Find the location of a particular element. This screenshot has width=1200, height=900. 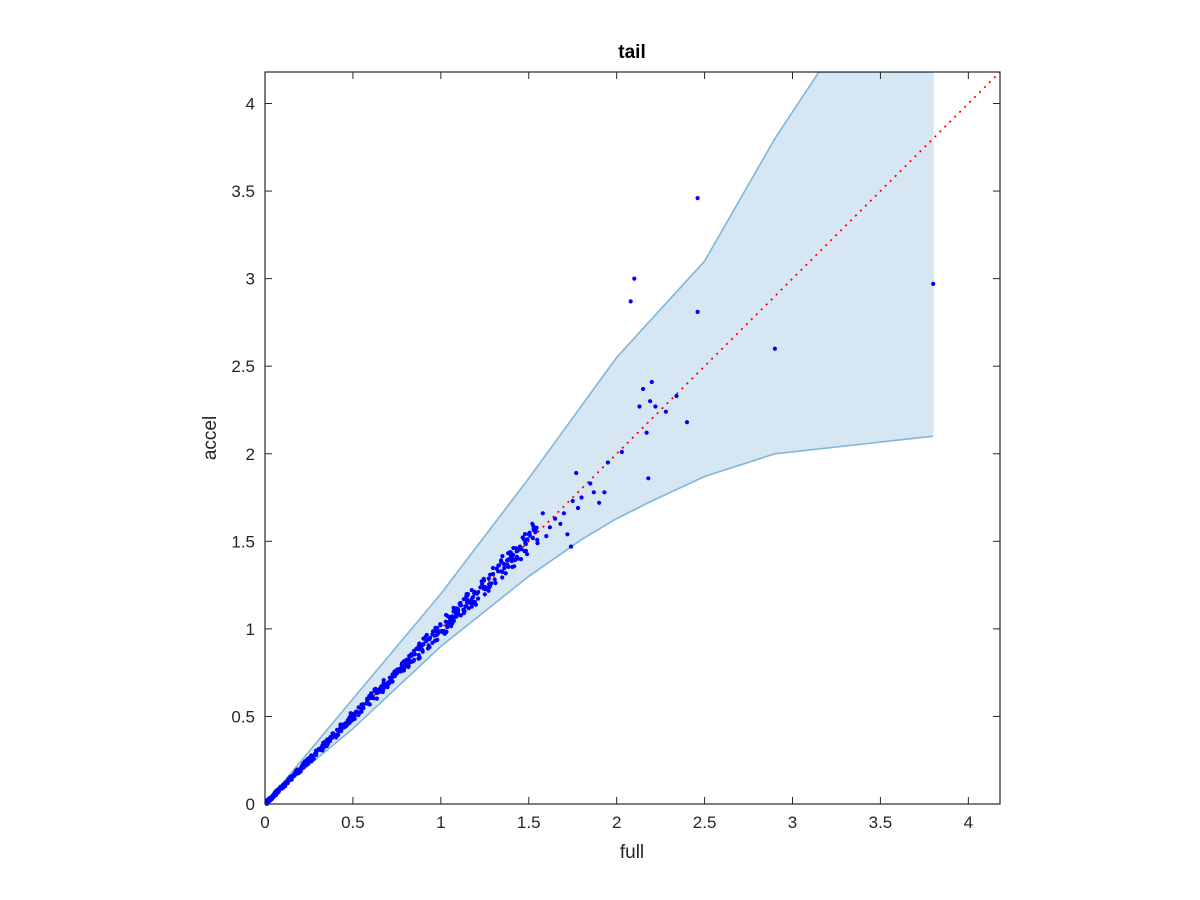

y-tick-label: 1 is located at coordinates (250, 629).